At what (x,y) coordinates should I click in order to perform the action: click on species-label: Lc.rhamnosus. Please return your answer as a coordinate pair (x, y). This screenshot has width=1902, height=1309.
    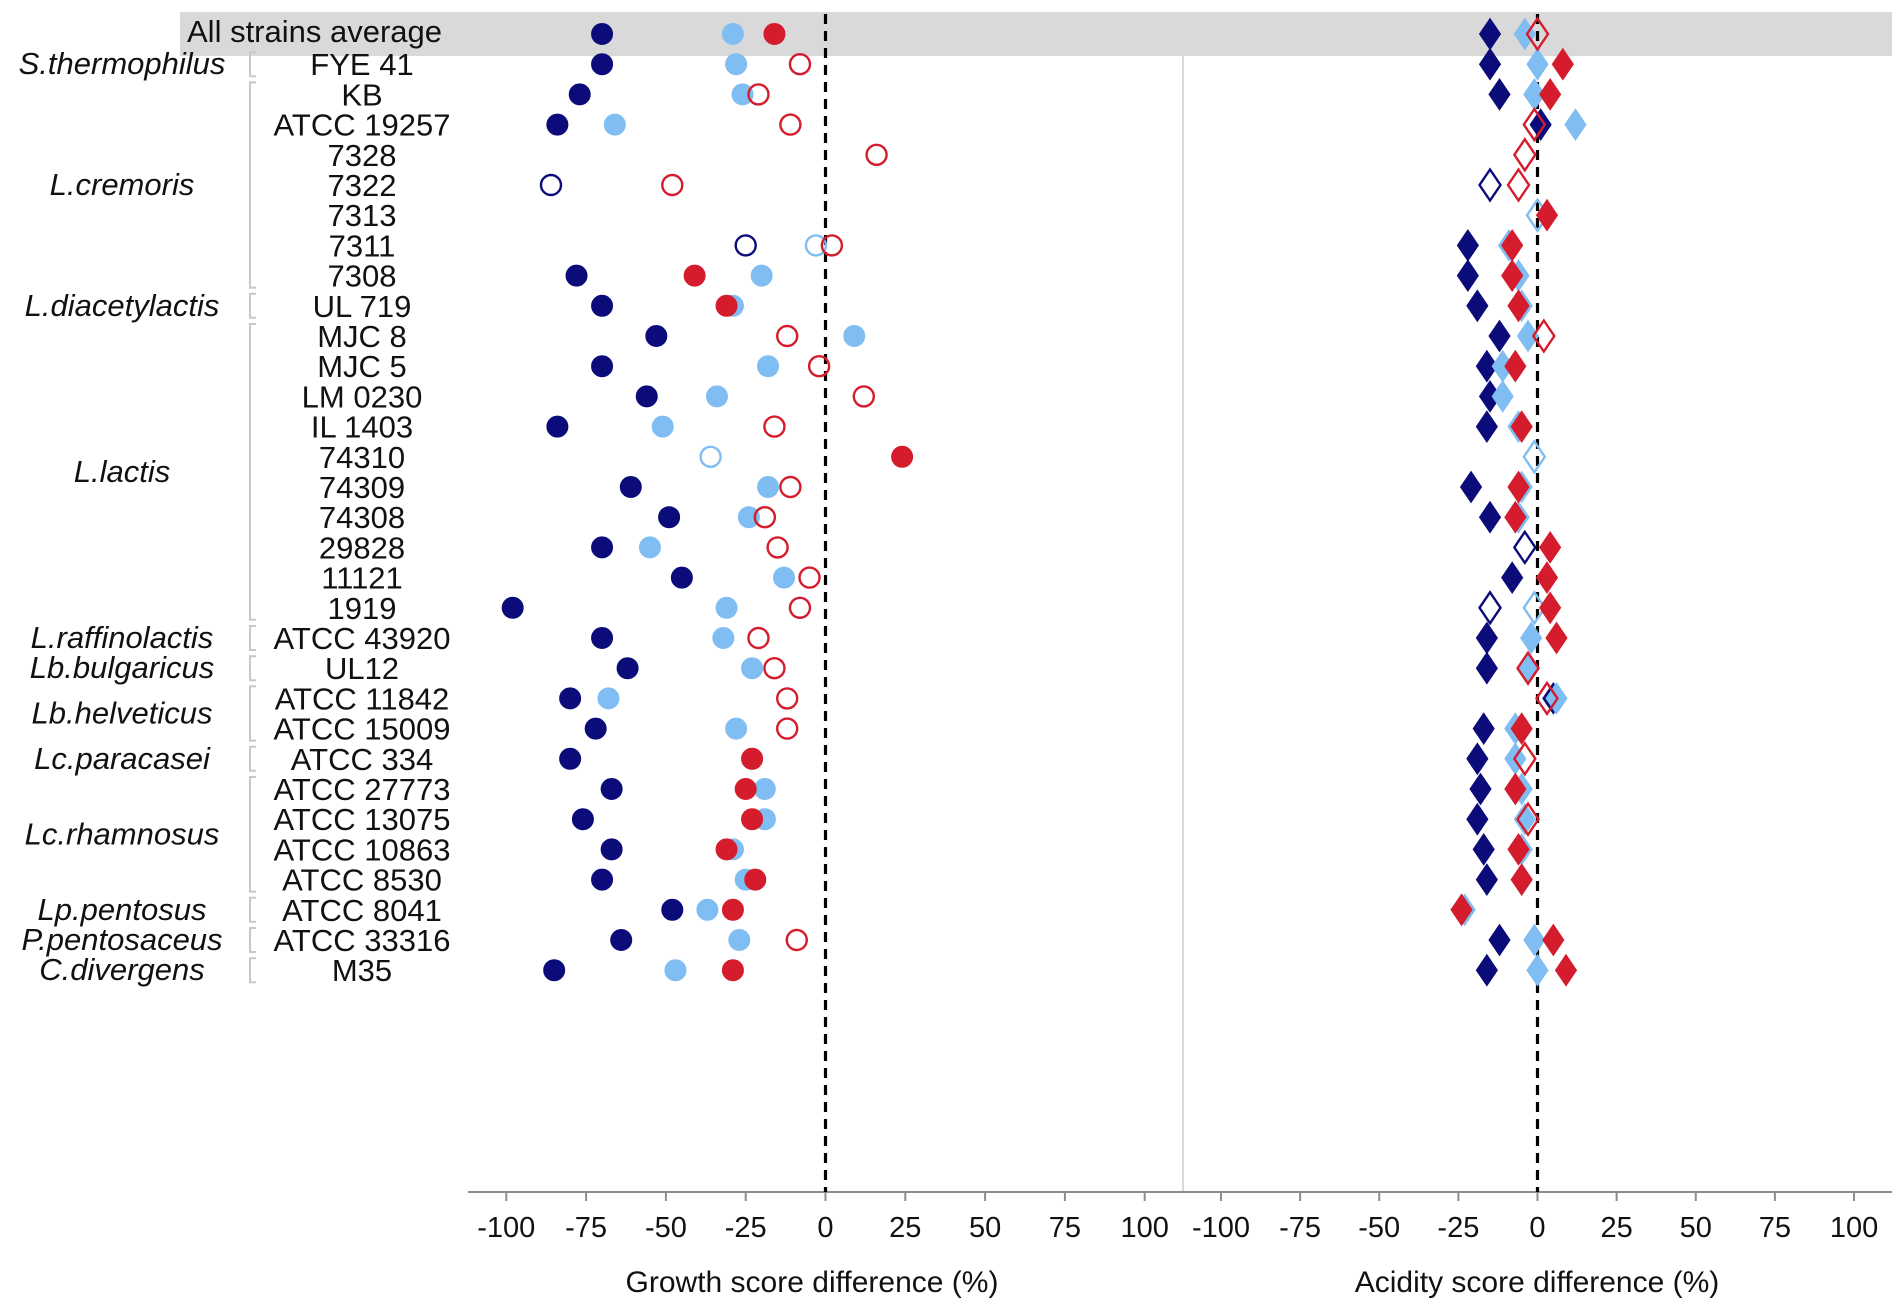
    Looking at the image, I should click on (122, 833).